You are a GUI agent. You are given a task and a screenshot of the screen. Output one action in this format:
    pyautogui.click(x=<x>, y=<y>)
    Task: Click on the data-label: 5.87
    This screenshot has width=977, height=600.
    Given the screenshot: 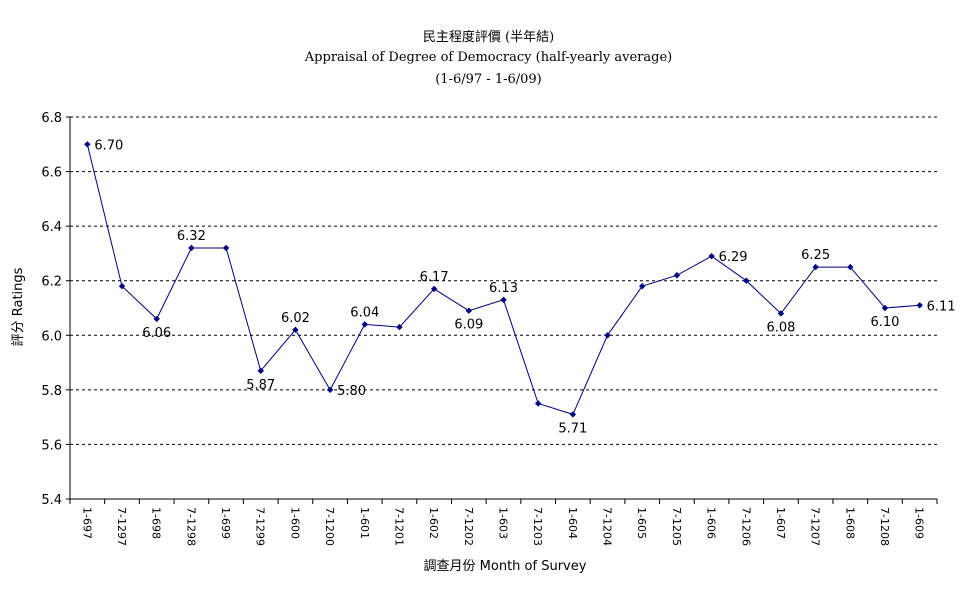 What is the action you would take?
    pyautogui.click(x=260, y=385)
    